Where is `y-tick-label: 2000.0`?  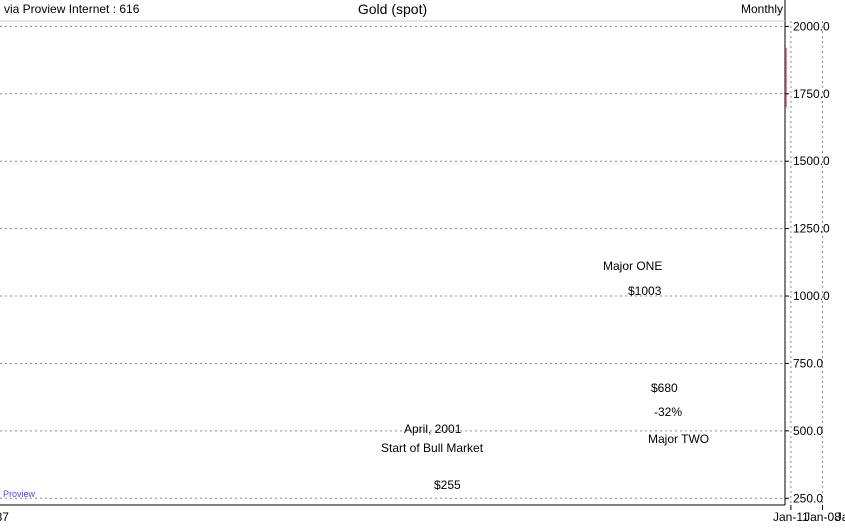
y-tick-label: 2000.0 is located at coordinates (811, 26).